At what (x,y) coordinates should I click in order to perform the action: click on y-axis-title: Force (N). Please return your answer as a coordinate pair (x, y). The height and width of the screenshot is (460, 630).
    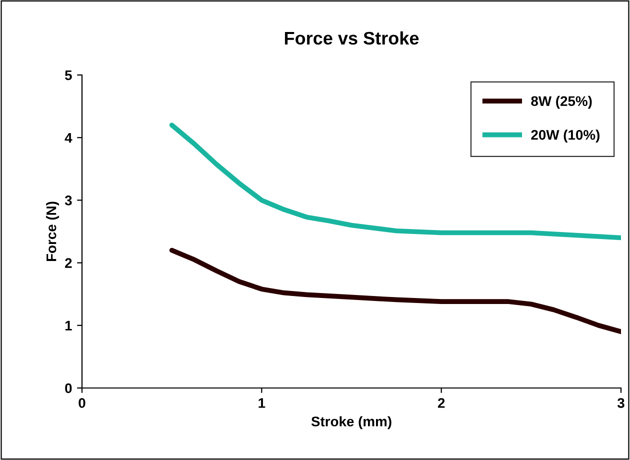
    Looking at the image, I should click on (52, 232).